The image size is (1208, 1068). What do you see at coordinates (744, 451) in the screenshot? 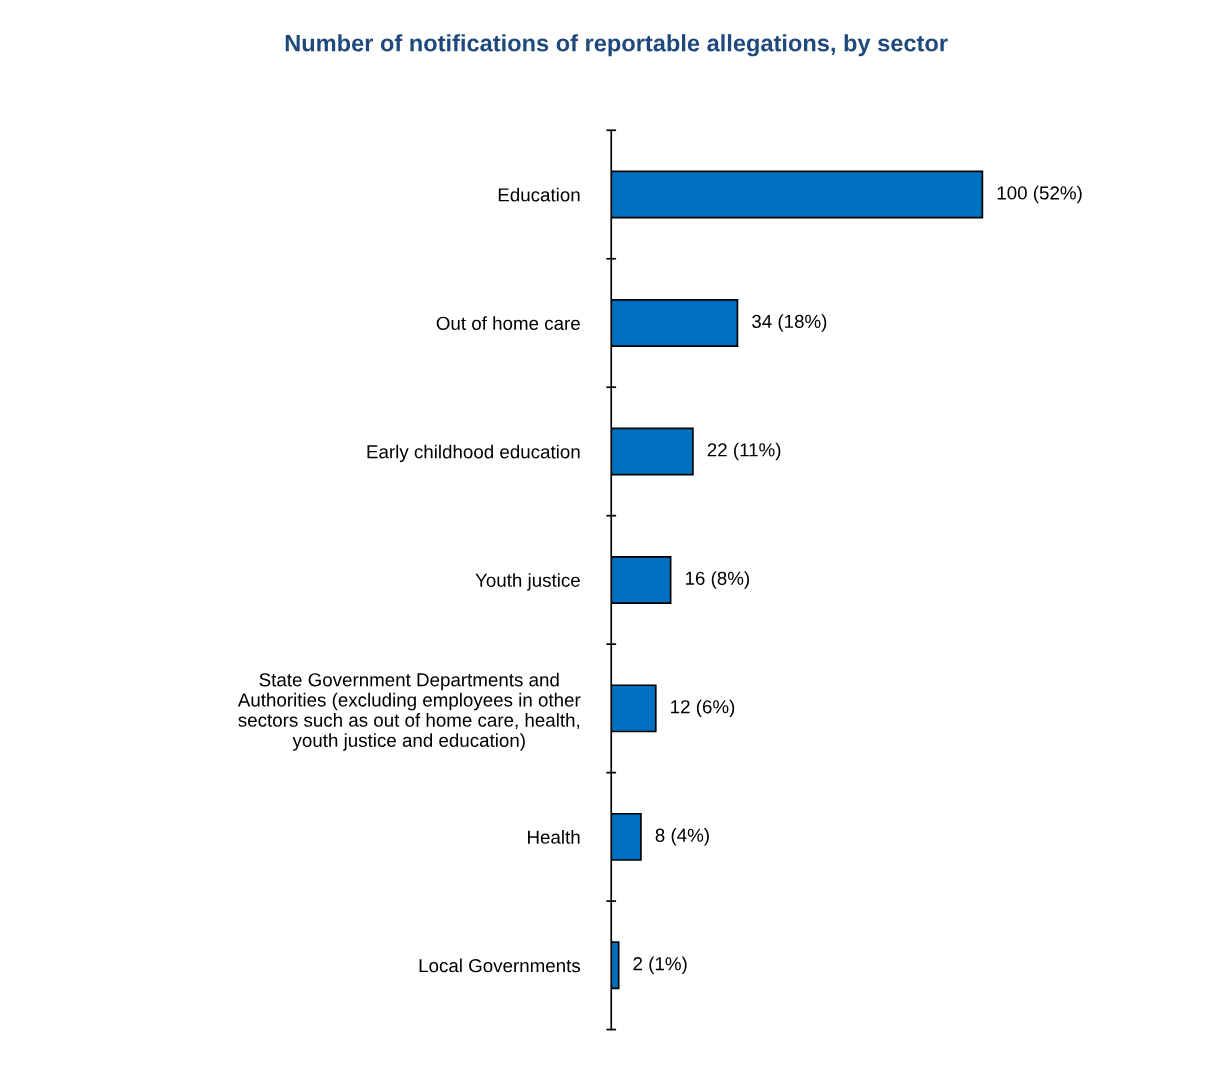
I see `data-label: 22 (11%)` at bounding box center [744, 451].